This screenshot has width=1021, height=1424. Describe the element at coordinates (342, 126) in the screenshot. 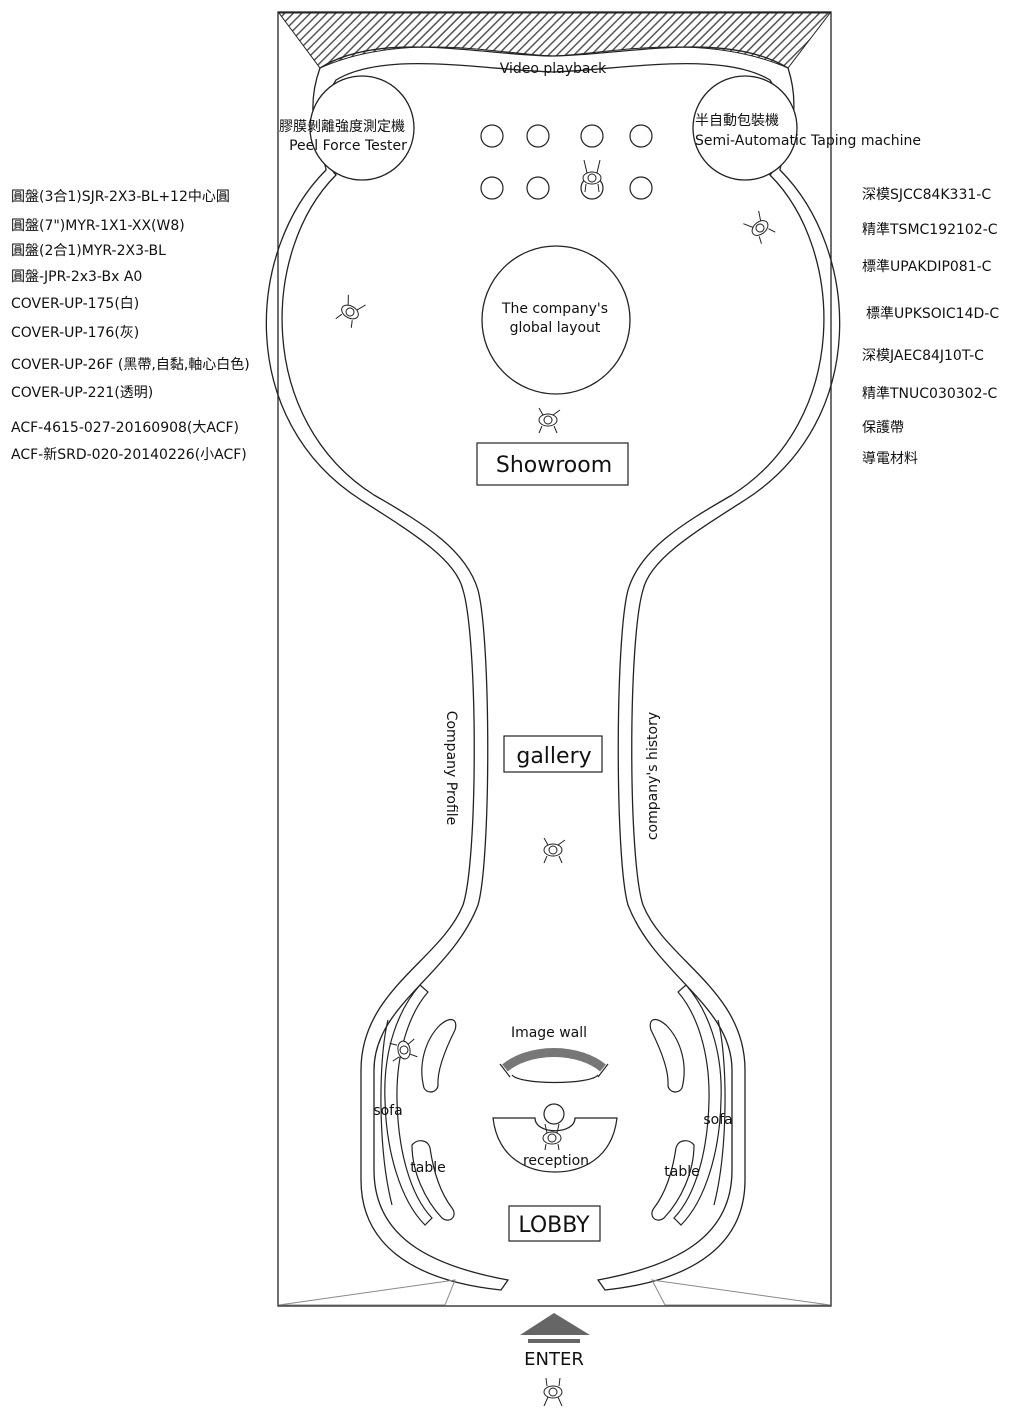

I see `peel-force-tester-label-zh: 膠膜剝離強度測定機` at that location.